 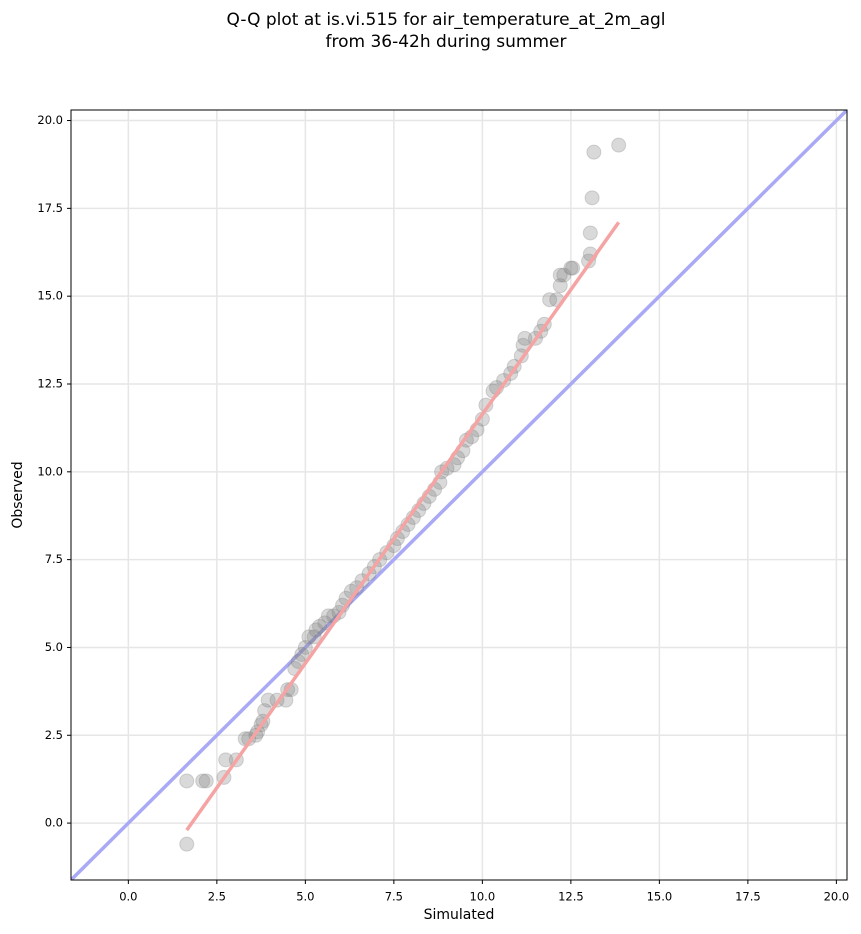 I want to click on y-tick-label: 17.5, so click(x=50, y=208).